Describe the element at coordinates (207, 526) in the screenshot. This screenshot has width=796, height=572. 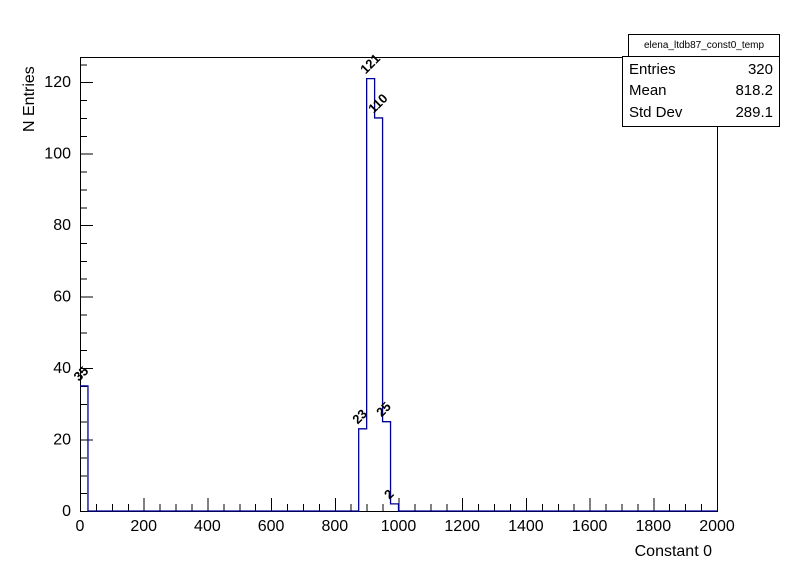
I see `x-axis-tick-label: 400` at that location.